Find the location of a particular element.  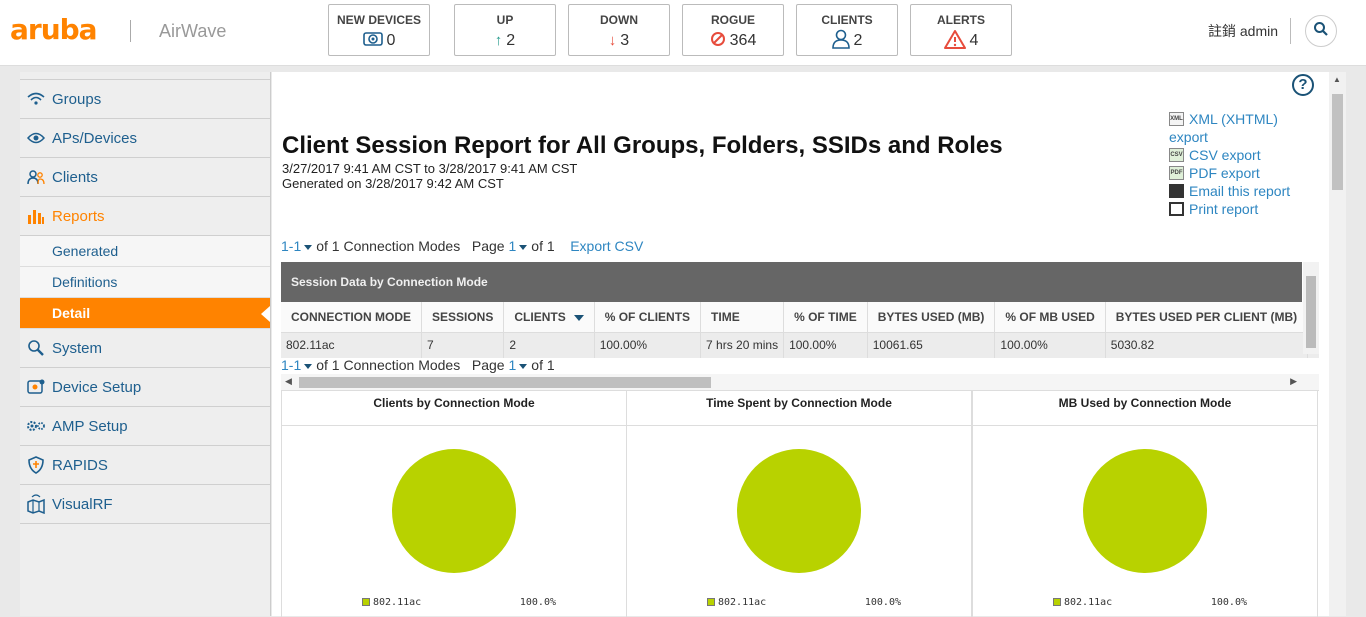

scroll-right-arrow-icon: ▶ is located at coordinates (1293, 381).